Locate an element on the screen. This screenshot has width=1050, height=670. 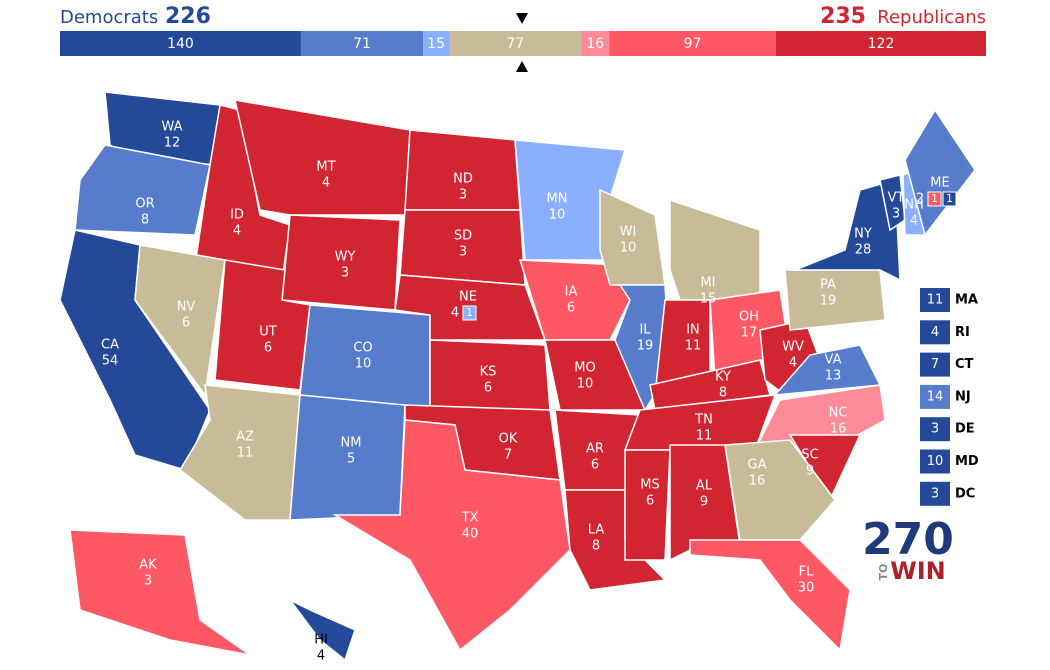
small-state-abbr: DE is located at coordinates (965, 429).